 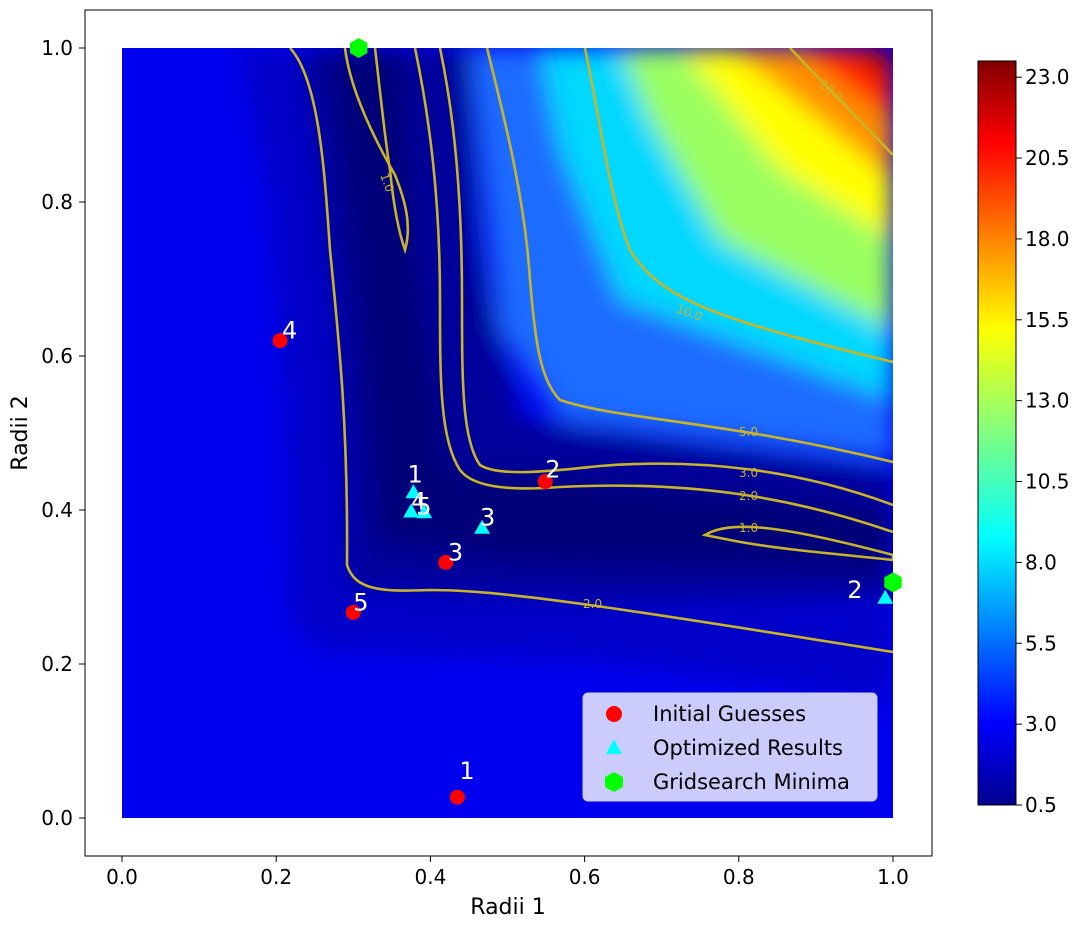 What do you see at coordinates (414, 474) in the screenshot?
I see `optimized-result-label: 1` at bounding box center [414, 474].